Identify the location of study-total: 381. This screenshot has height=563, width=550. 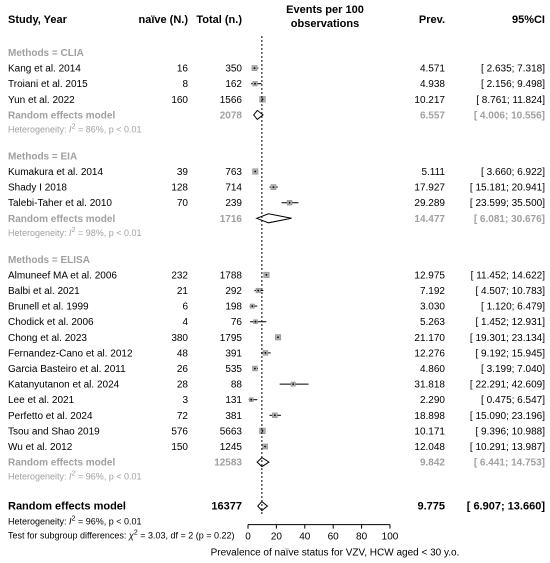
(233, 416).